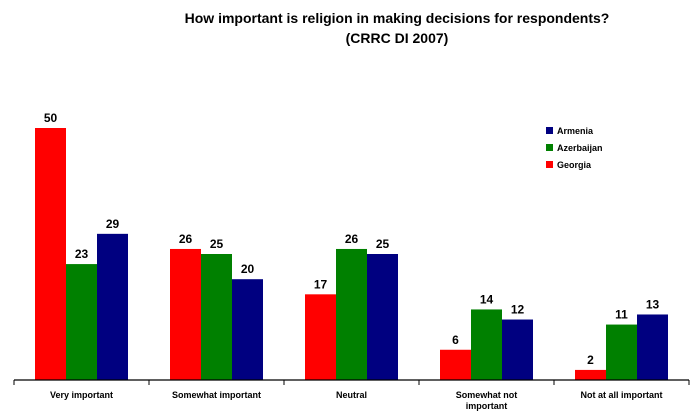 The width and height of the screenshot is (691, 420). What do you see at coordinates (320, 337) in the screenshot?
I see `bar-georgia-neutral` at bounding box center [320, 337].